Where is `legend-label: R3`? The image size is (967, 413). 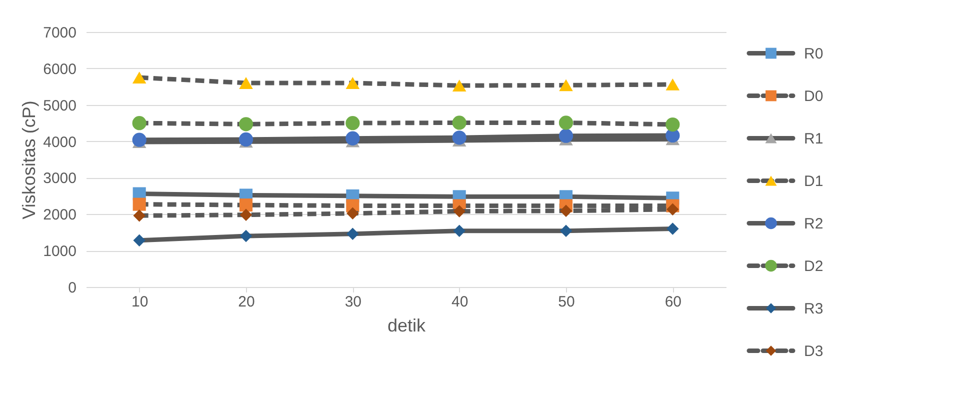
legend-label: R3 is located at coordinates (814, 309).